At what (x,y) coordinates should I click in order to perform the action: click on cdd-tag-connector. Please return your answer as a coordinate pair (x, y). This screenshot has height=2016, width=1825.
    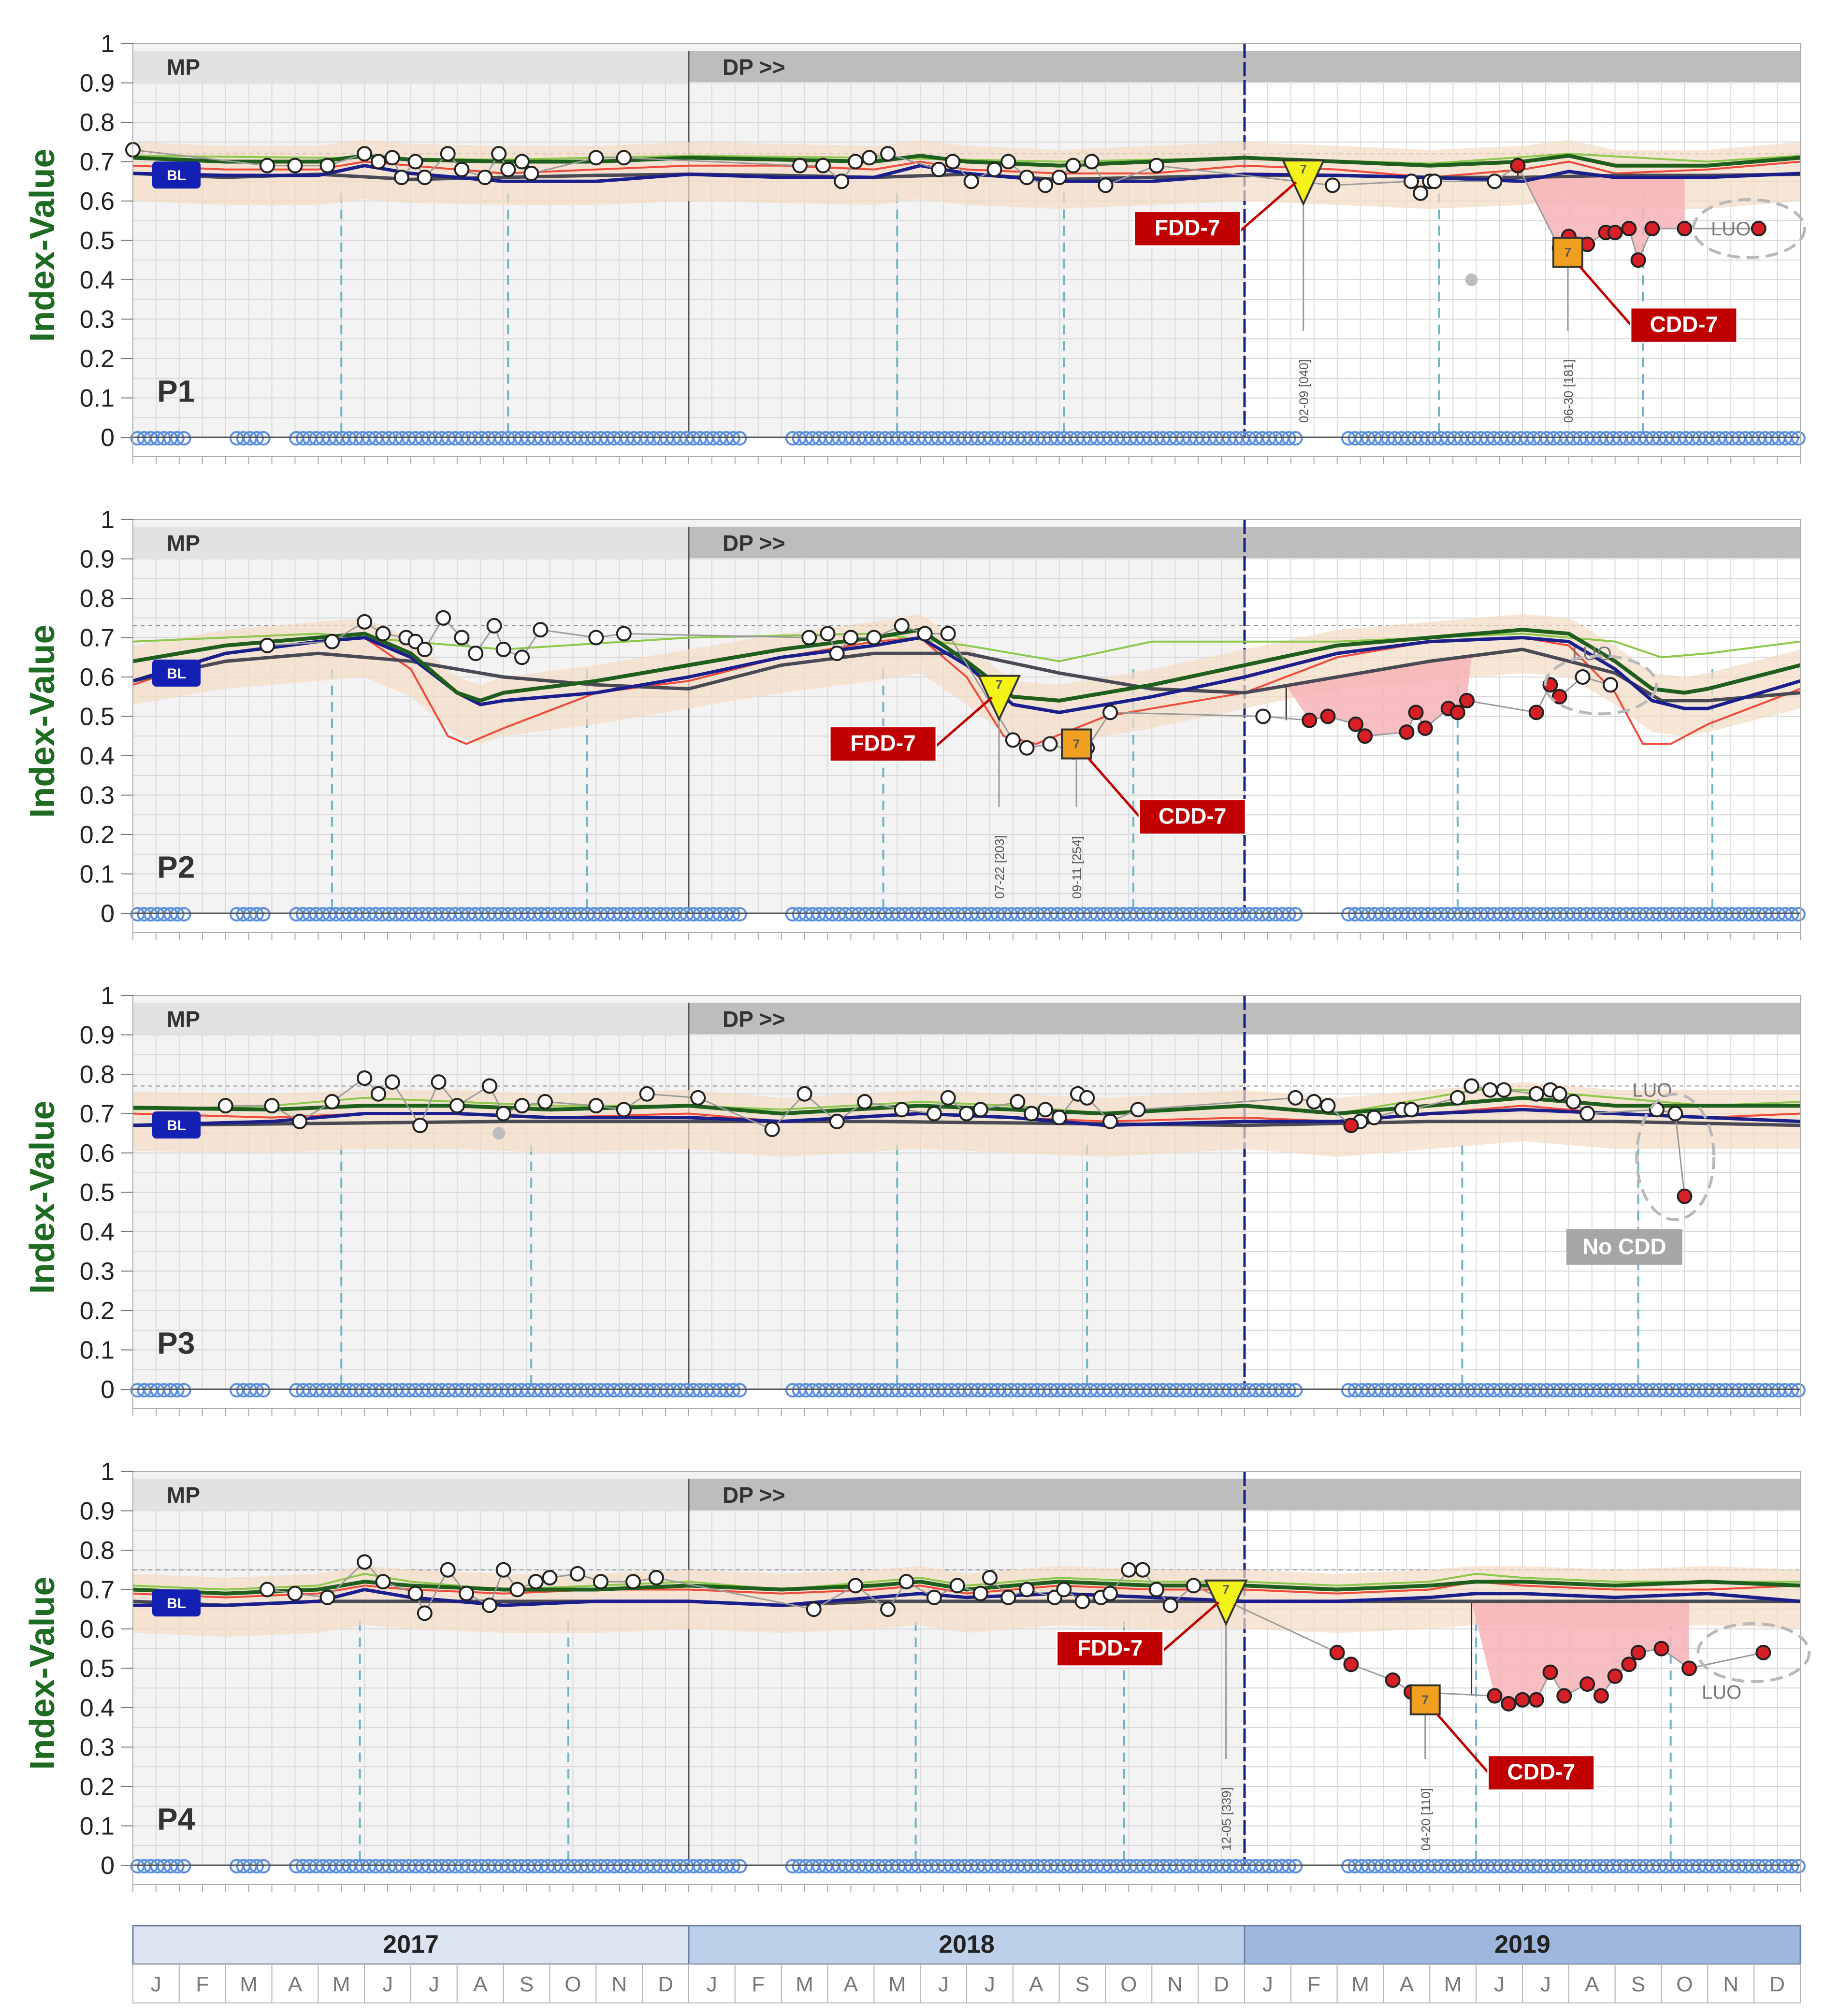
    Looking at the image, I should click on (1462, 1744).